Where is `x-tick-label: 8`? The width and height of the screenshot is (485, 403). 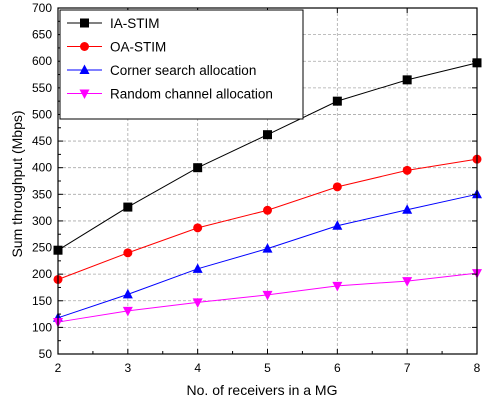 x-tick-label: 8 is located at coordinates (477, 368).